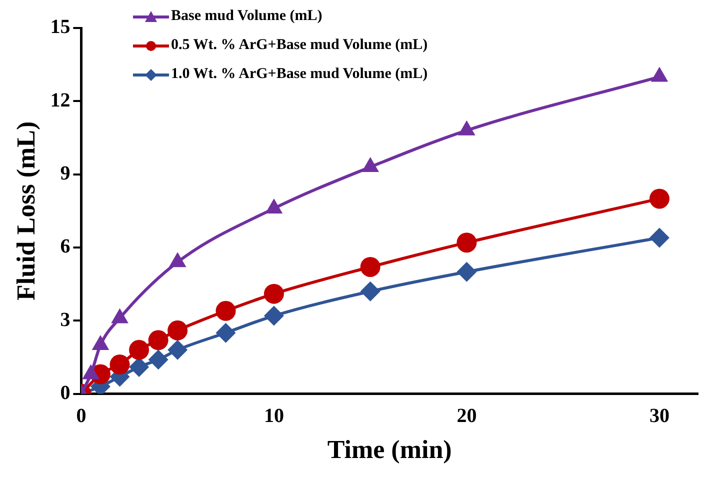  I want to click on x-tick-label: 30, so click(659, 415).